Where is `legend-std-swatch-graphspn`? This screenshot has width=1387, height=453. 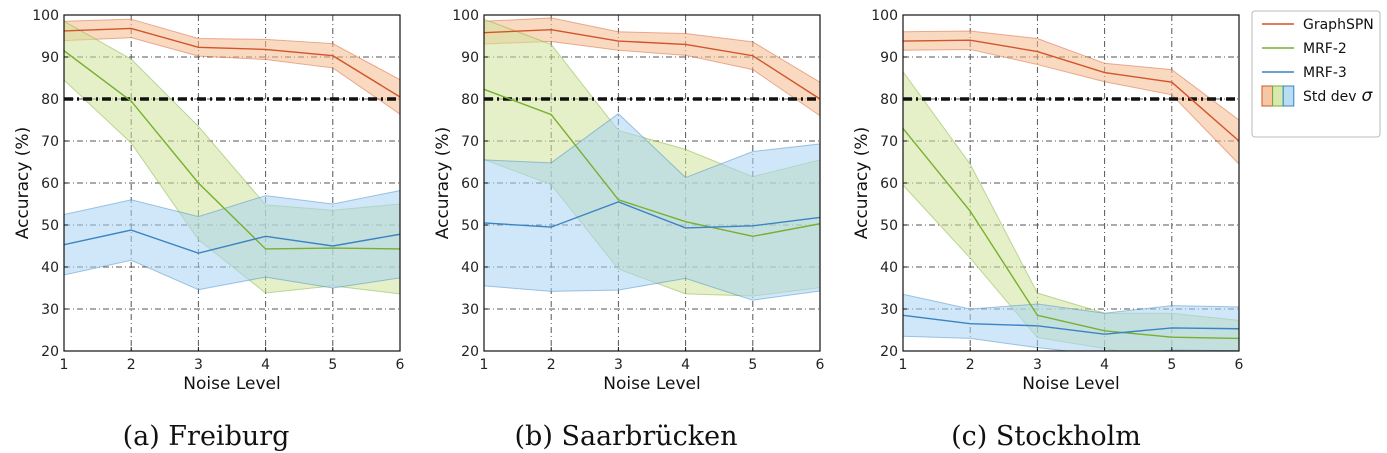
legend-std-swatch-graphspn is located at coordinates (1267, 96).